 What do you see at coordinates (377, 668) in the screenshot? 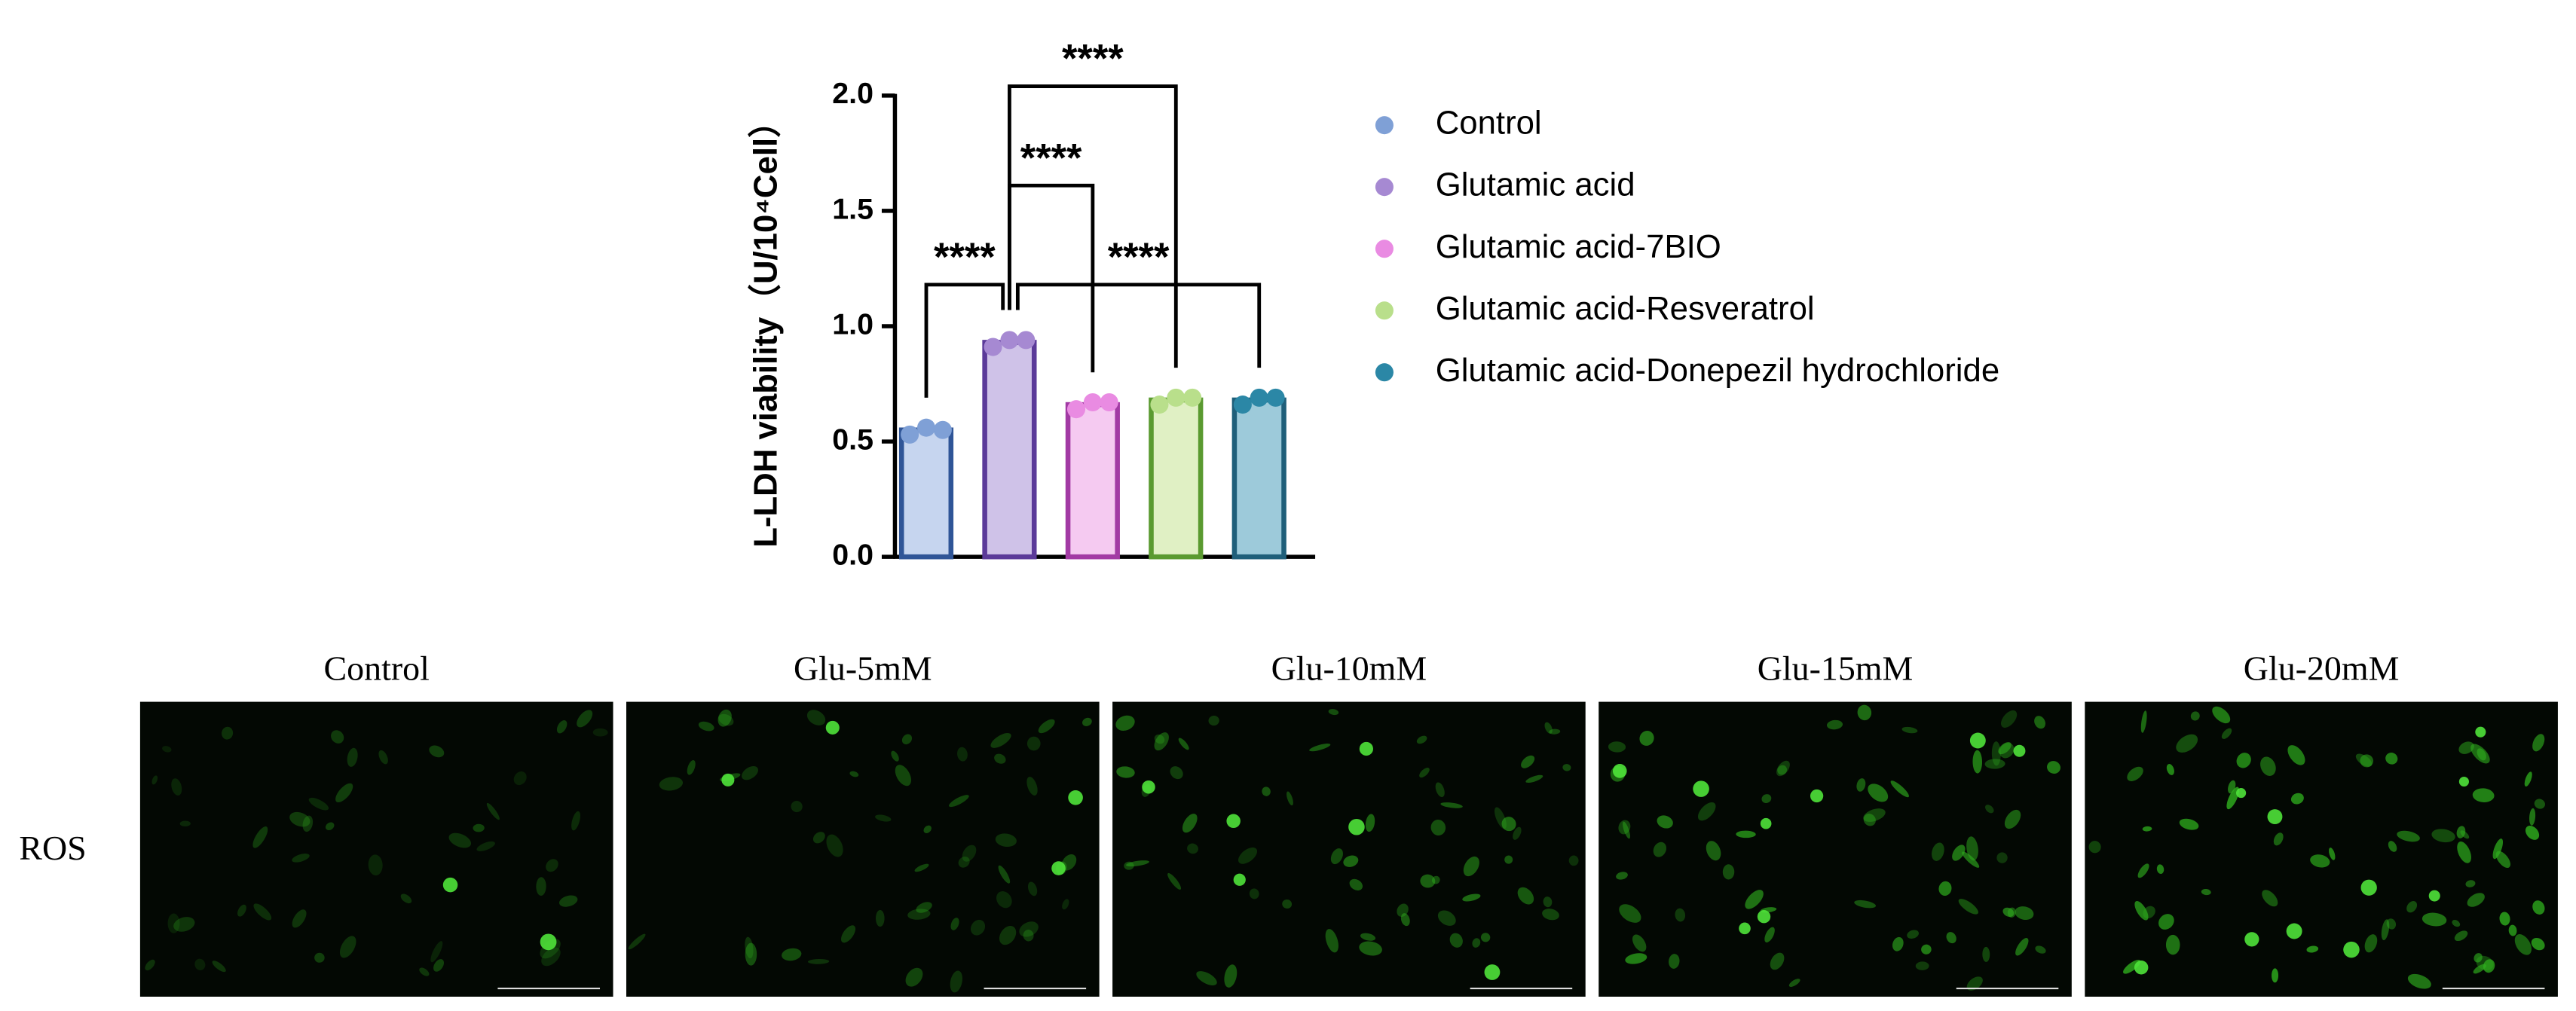
I see `column-title: Control` at bounding box center [377, 668].